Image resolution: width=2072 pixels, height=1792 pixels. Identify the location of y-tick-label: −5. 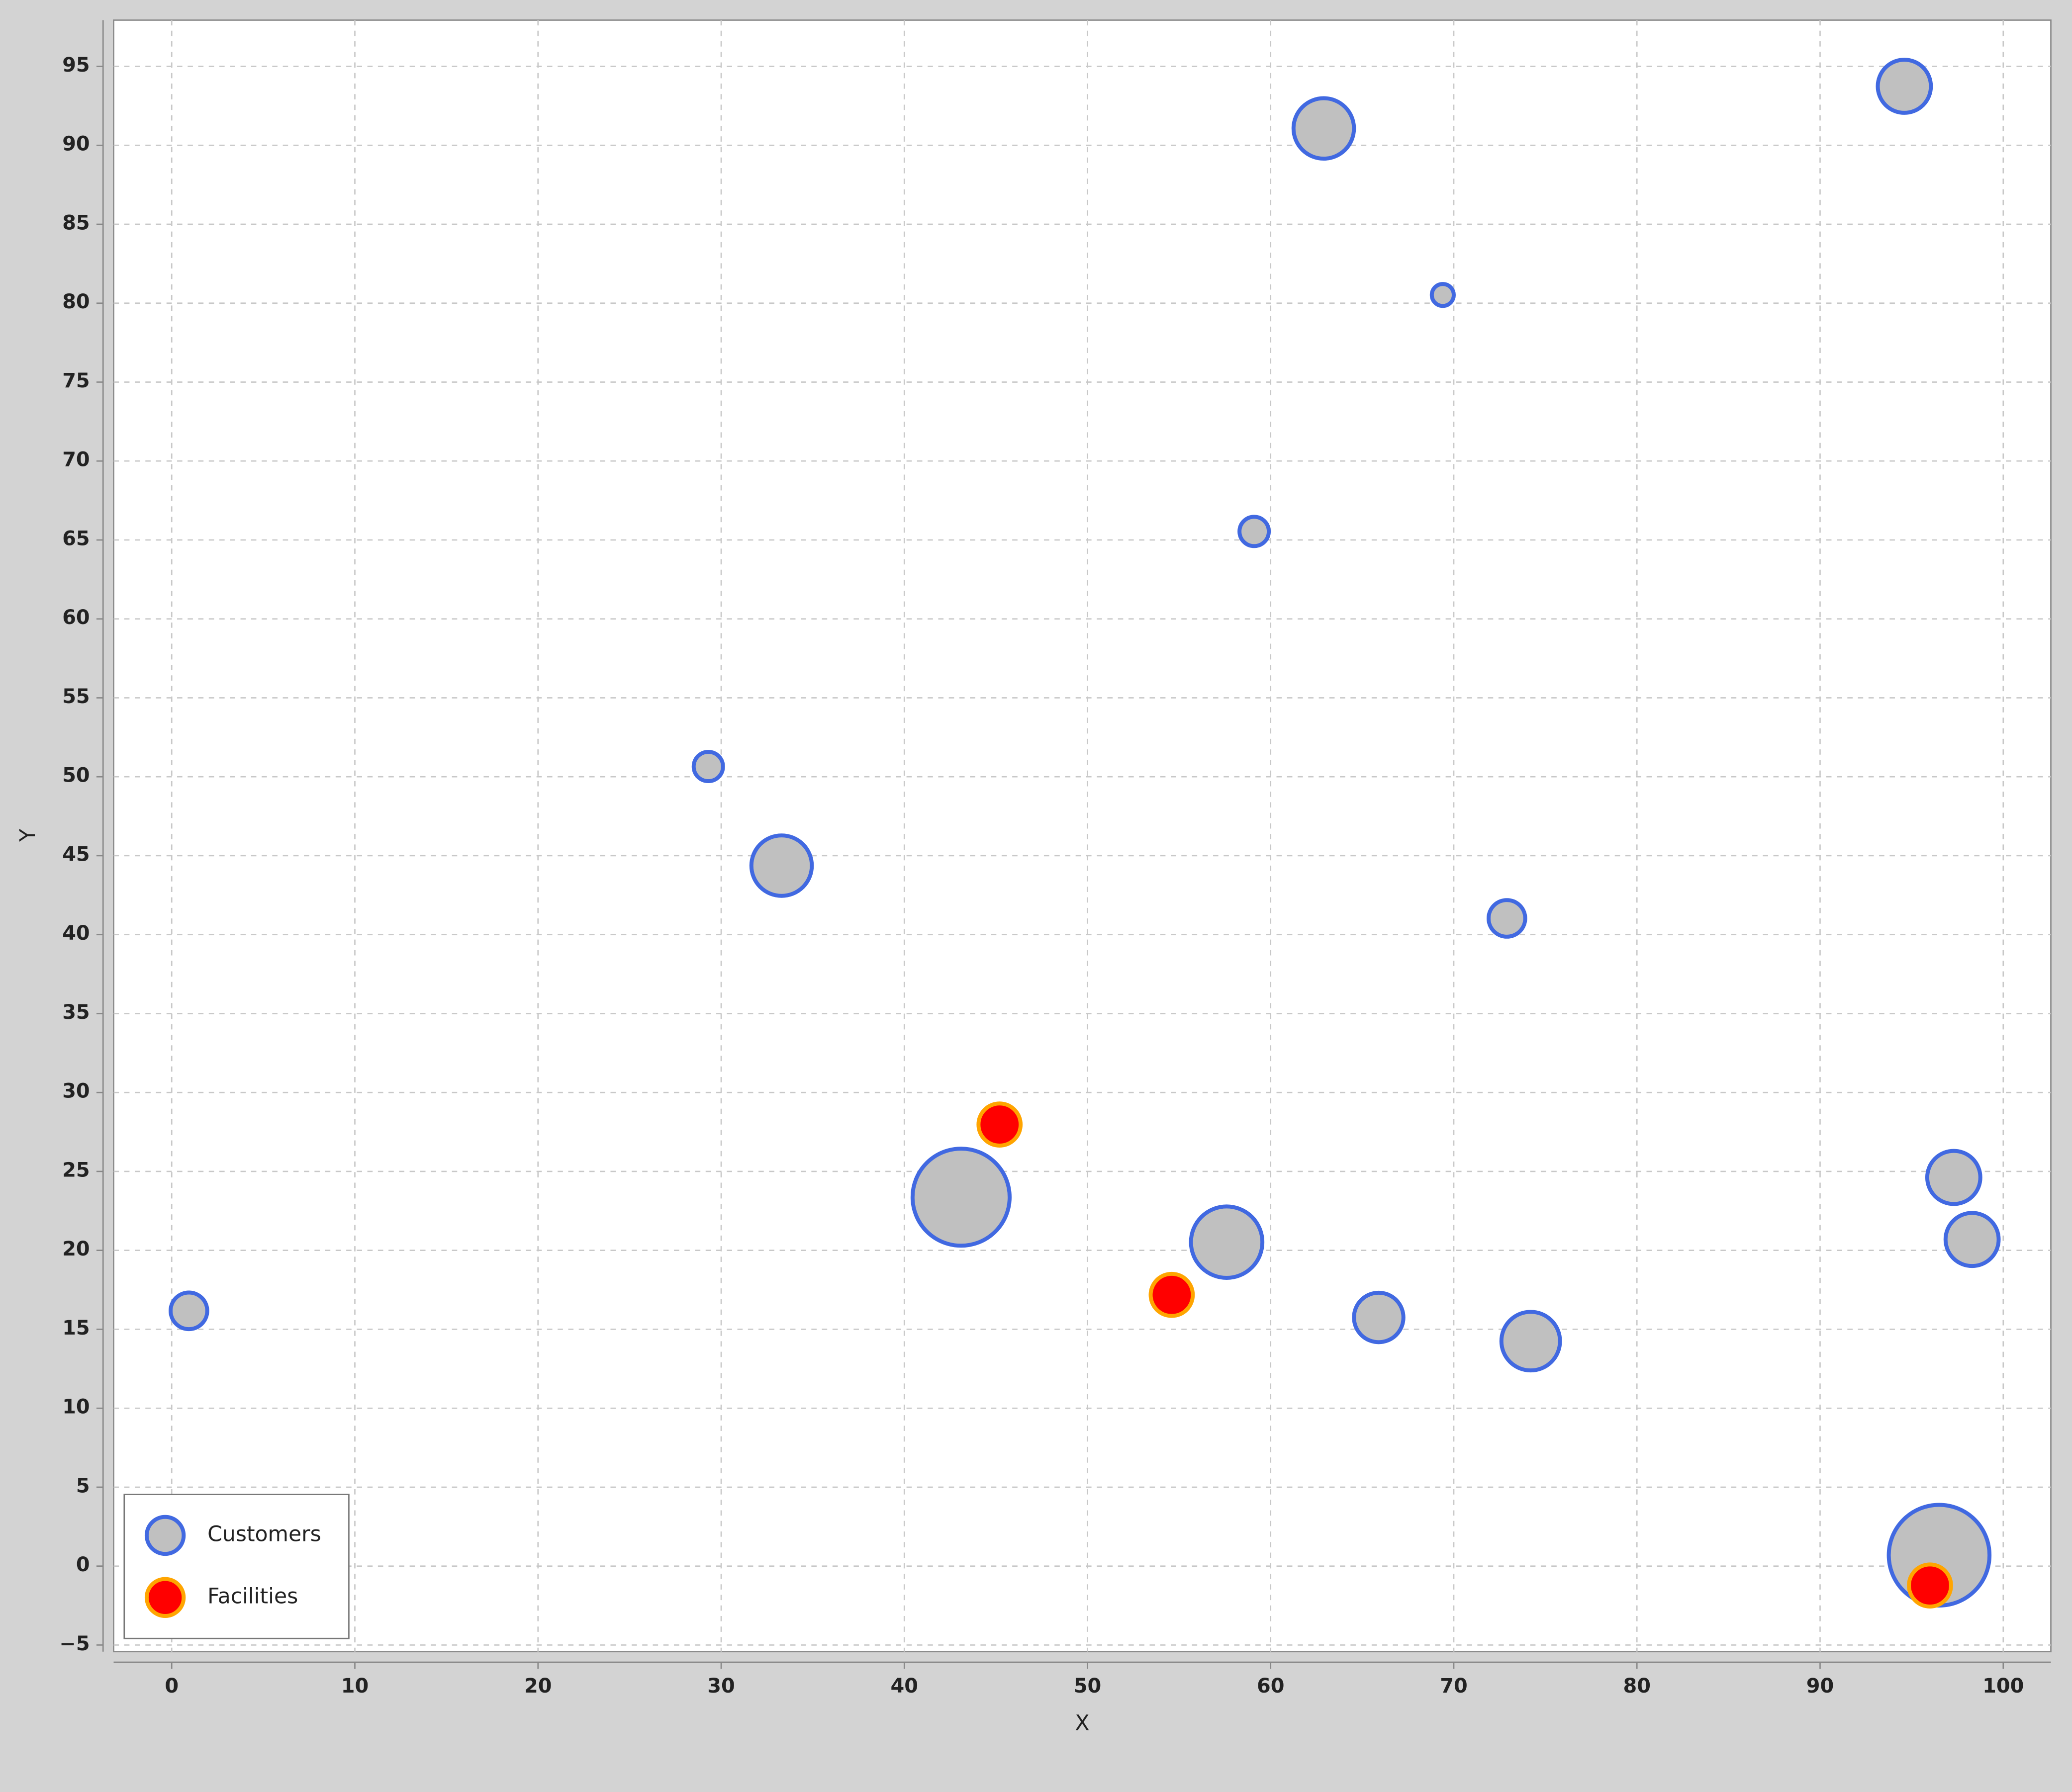
(75, 1644).